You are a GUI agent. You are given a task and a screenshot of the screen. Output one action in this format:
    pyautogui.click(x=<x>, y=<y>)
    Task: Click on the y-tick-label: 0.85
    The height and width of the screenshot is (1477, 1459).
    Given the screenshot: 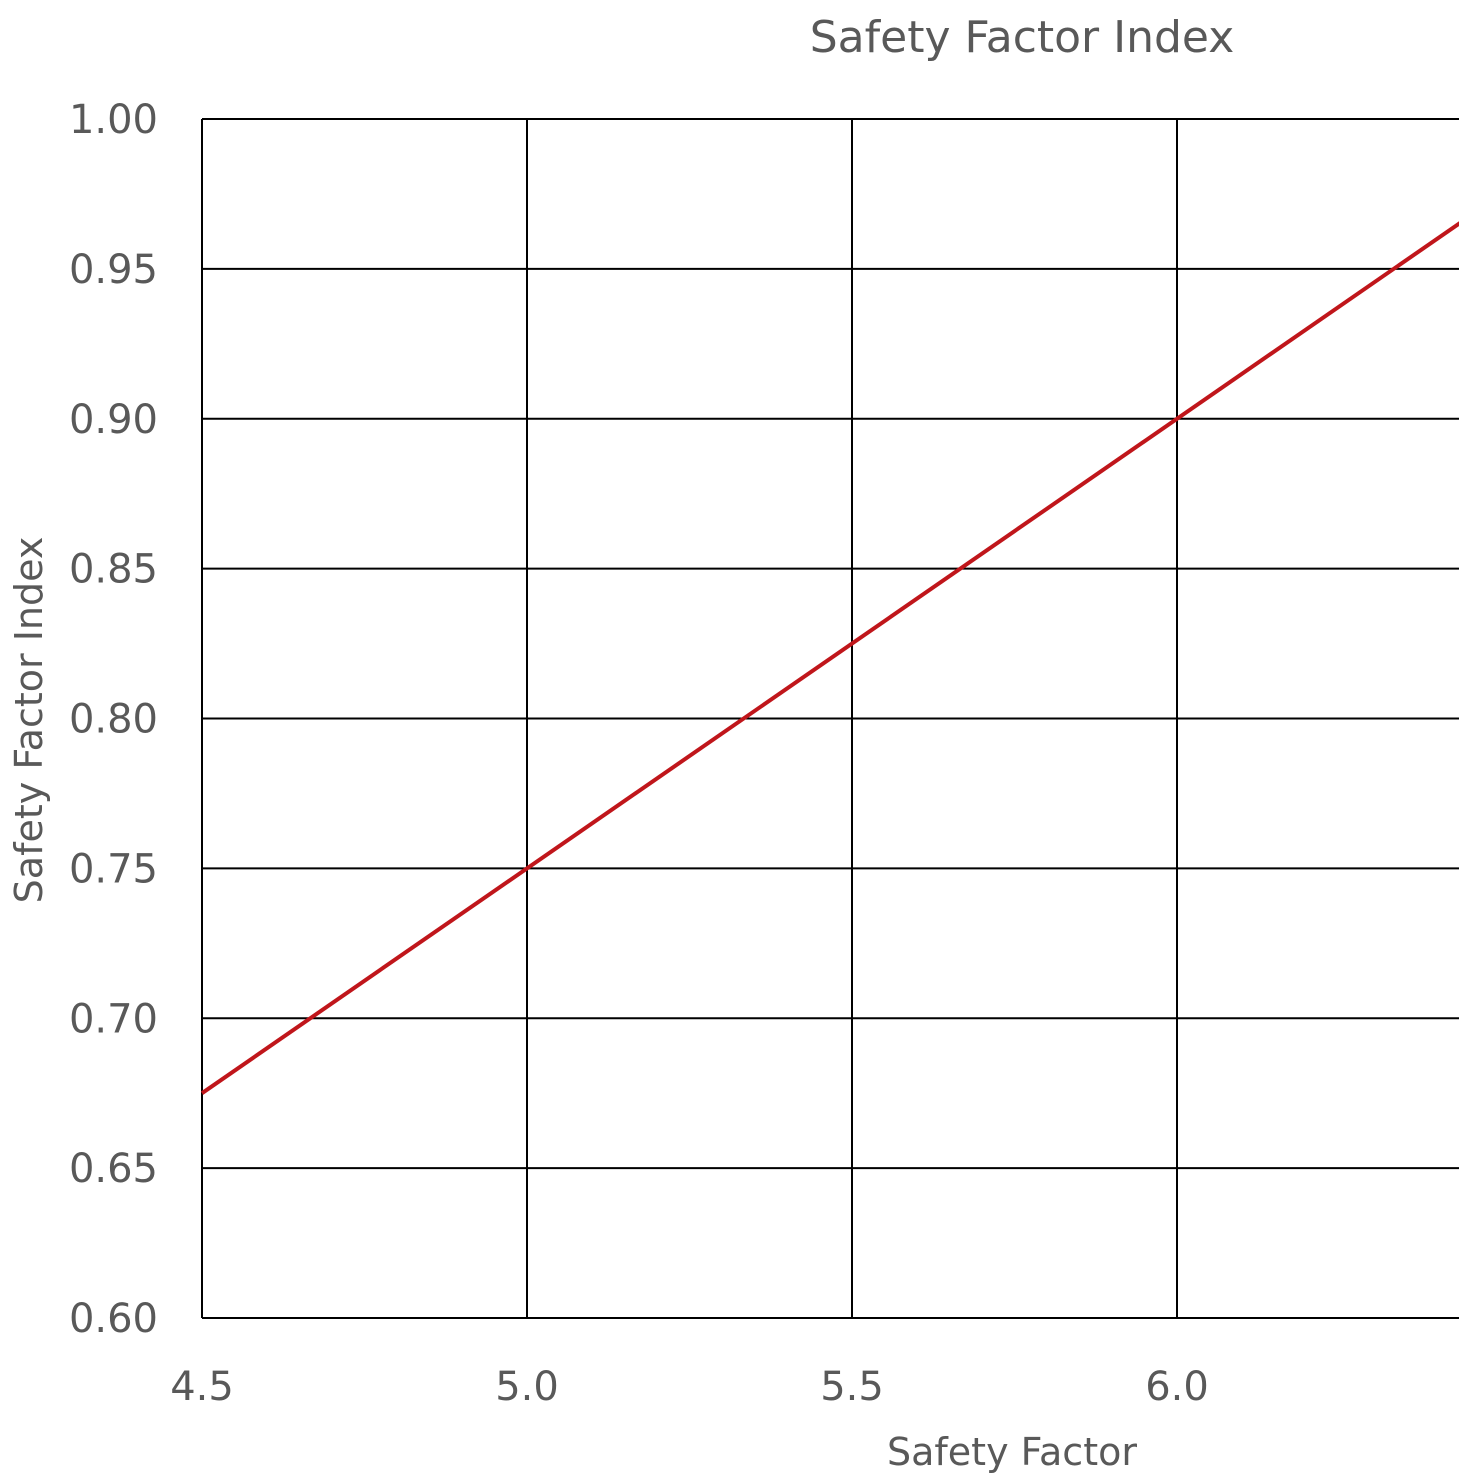 What is the action you would take?
    pyautogui.click(x=113, y=570)
    